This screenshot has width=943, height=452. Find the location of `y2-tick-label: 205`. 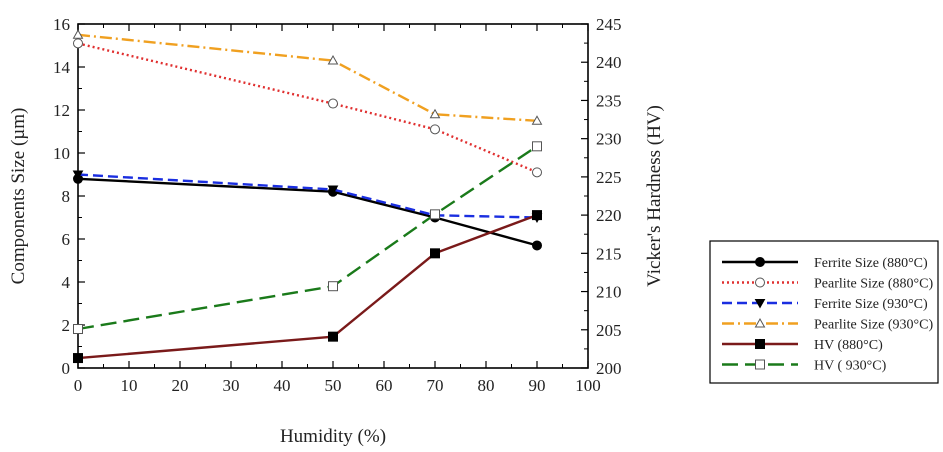

y2-tick-label: 205 is located at coordinates (609, 330).